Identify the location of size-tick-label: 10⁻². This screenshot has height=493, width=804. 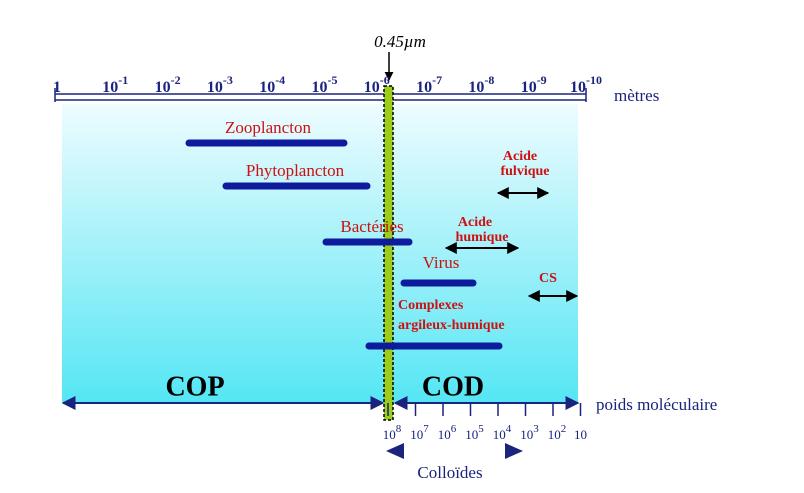
(168, 84).